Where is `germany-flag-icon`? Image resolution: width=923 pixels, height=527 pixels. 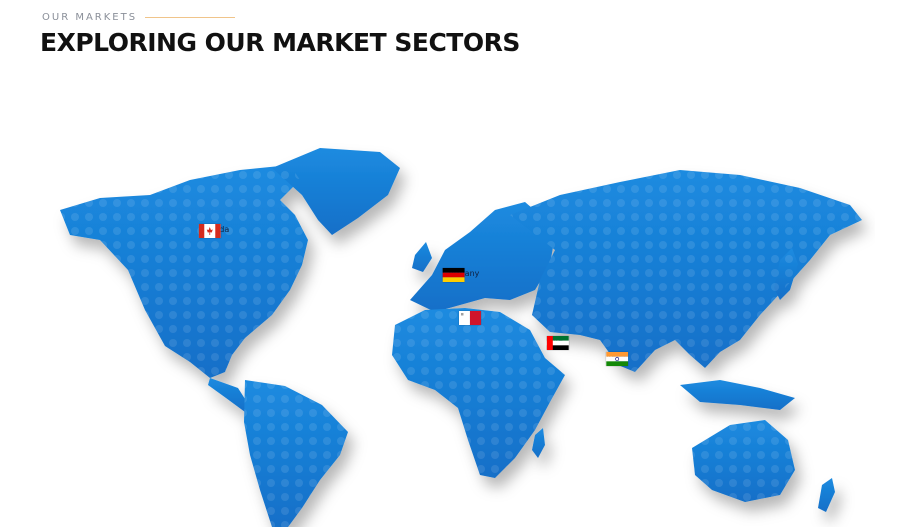
germany-flag-icon is located at coordinates (453, 275).